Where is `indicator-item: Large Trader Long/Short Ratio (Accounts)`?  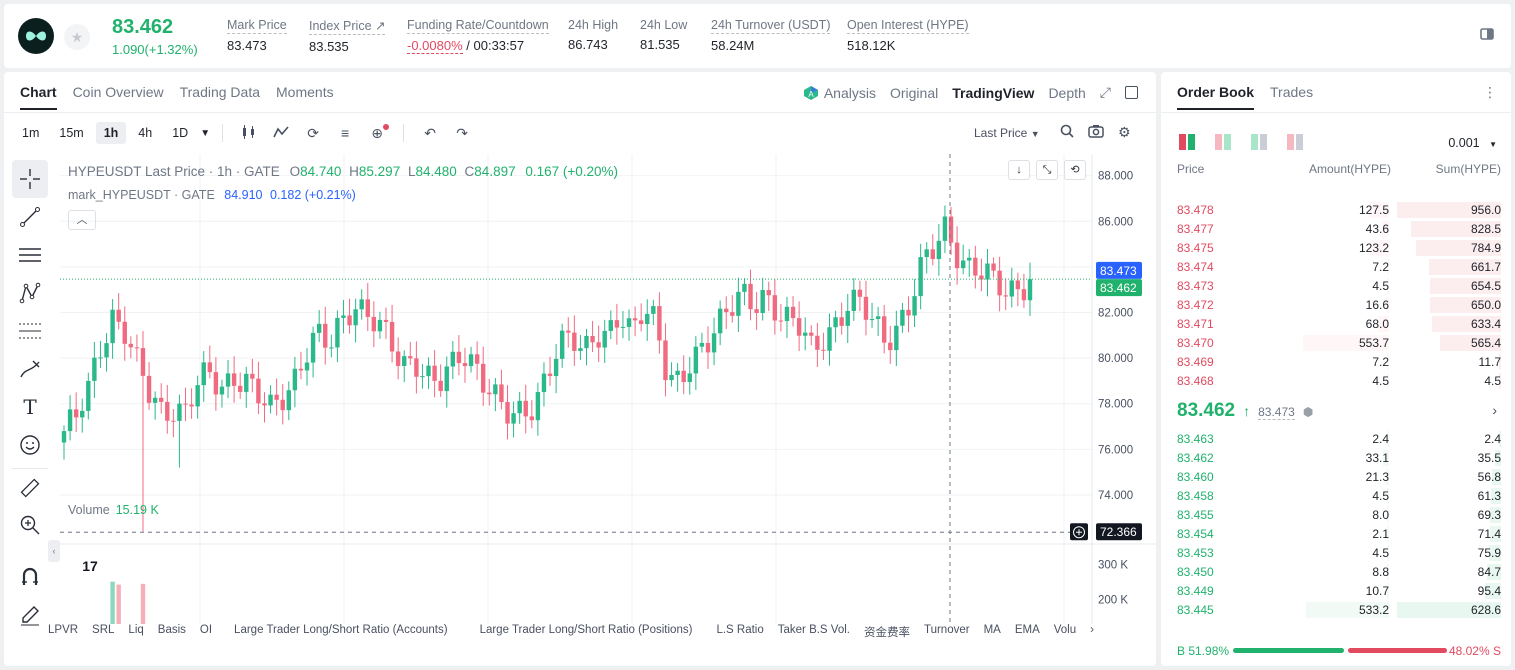 indicator-item: Large Trader Long/Short Ratio (Accounts) is located at coordinates (341, 630).